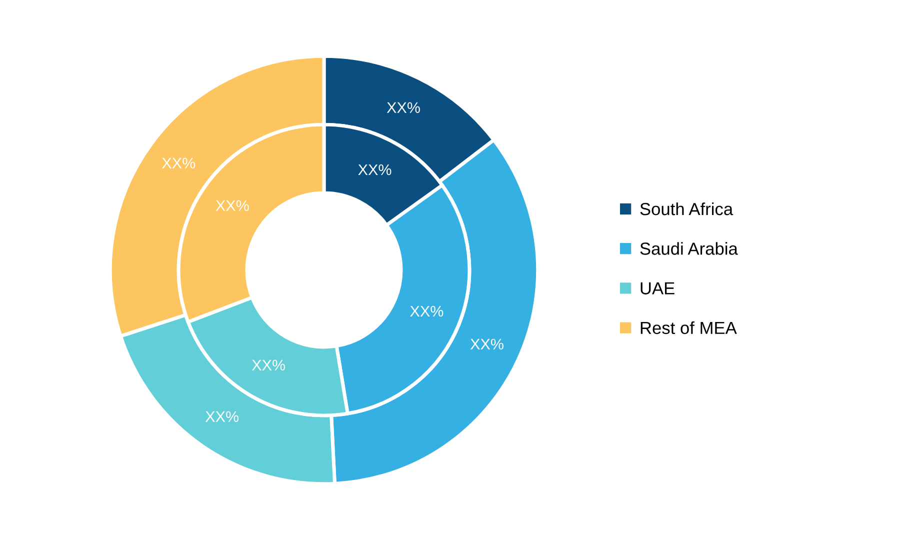 This screenshot has width=900, height=540. I want to click on legend-label: South Africa, so click(687, 209).